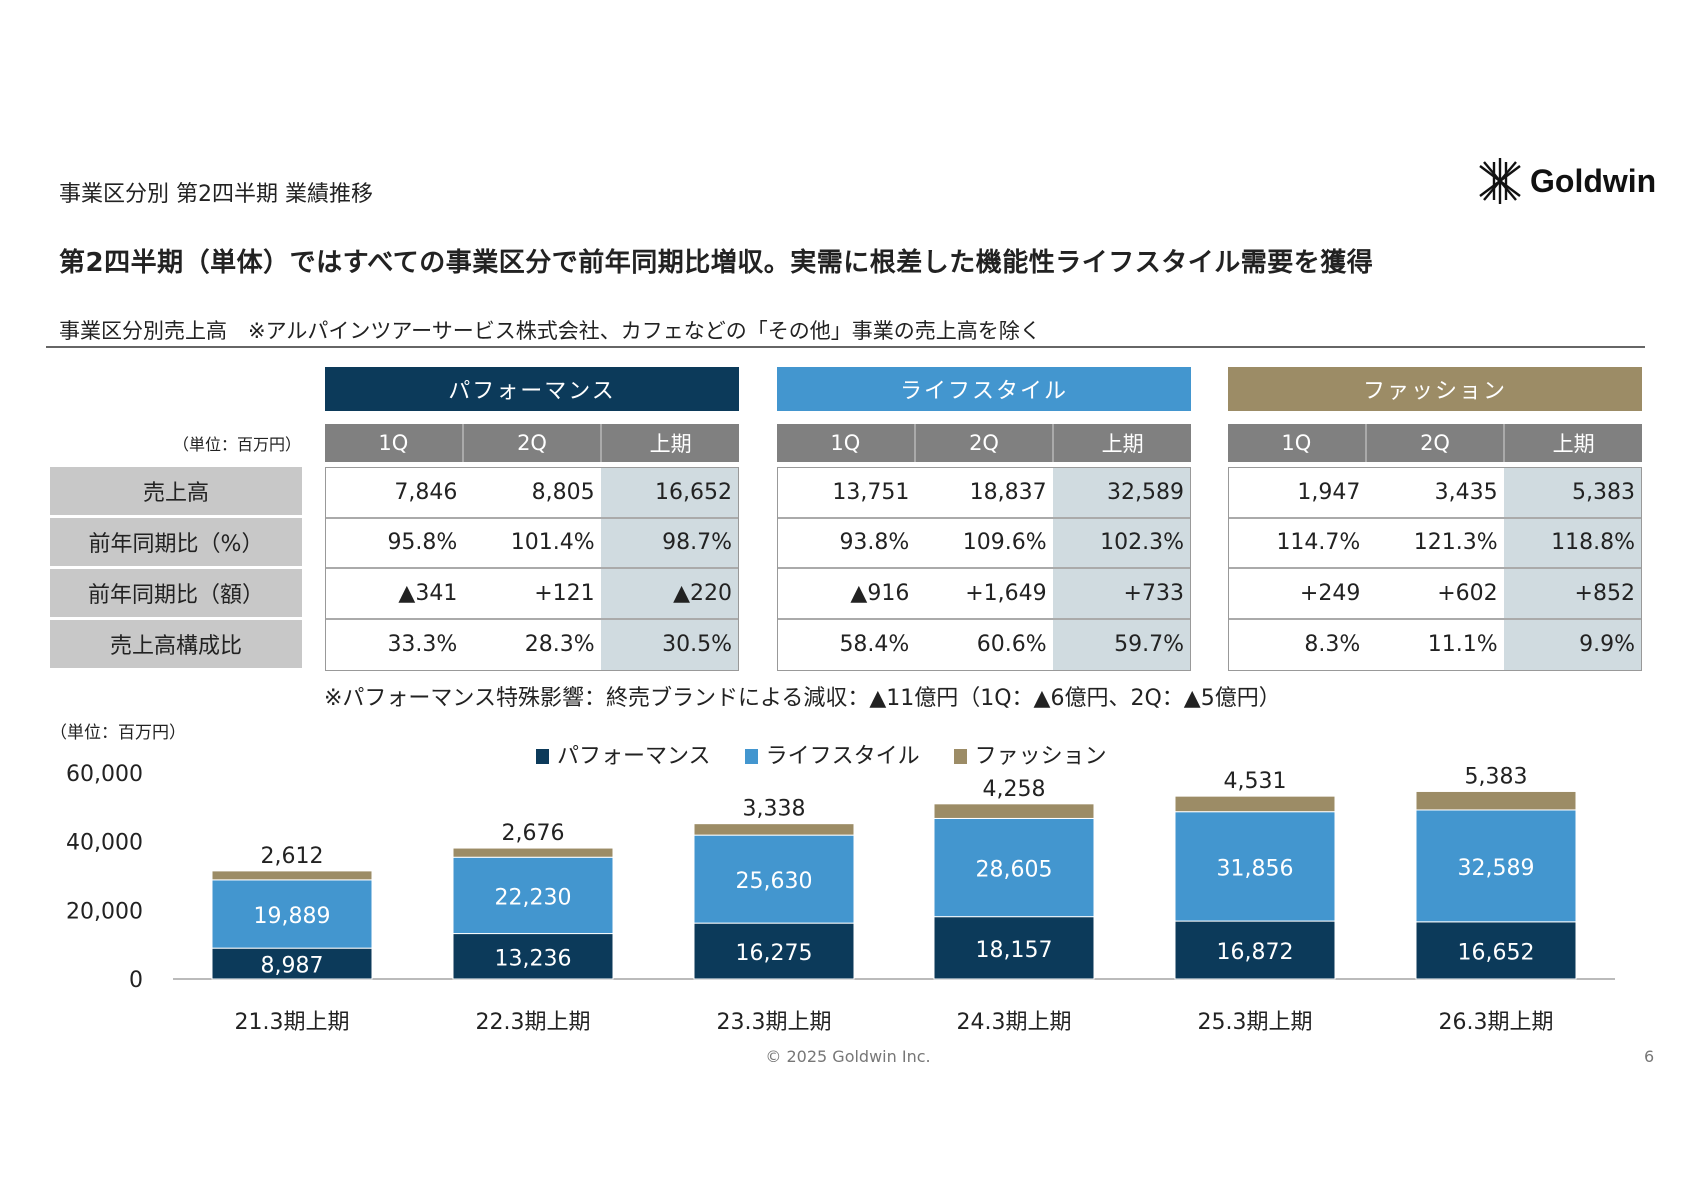 This screenshot has width=1683, height=1190. What do you see at coordinates (104, 774) in the screenshot?
I see `y-tick-label: 60,000` at bounding box center [104, 774].